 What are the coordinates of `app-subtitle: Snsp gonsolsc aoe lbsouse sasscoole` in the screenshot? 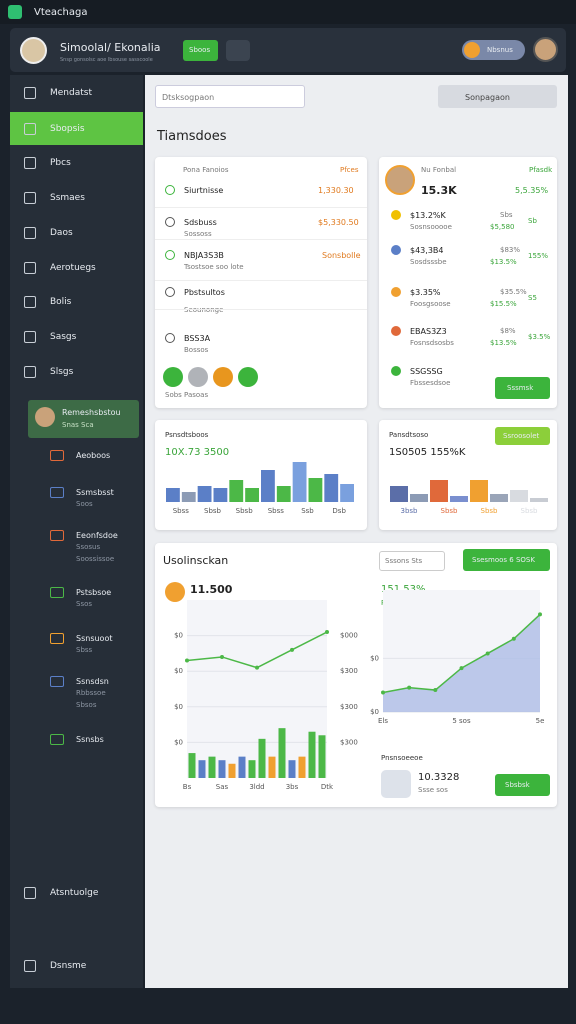 It's located at (106, 60).